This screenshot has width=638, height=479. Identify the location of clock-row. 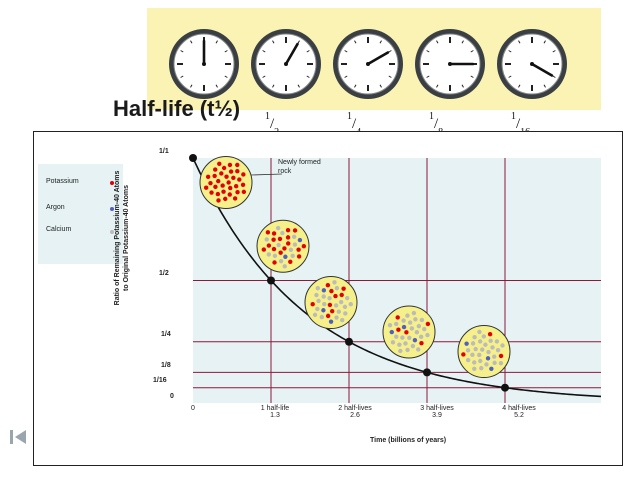
(368, 64).